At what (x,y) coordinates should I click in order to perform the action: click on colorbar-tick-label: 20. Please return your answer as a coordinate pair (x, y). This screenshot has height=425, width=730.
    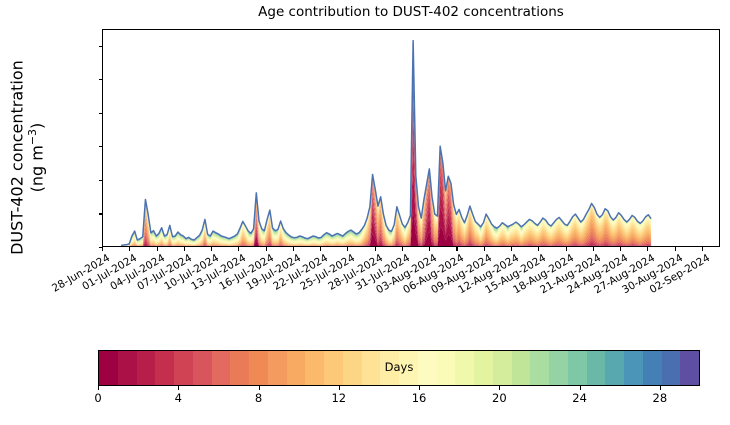
    Looking at the image, I should click on (499, 398).